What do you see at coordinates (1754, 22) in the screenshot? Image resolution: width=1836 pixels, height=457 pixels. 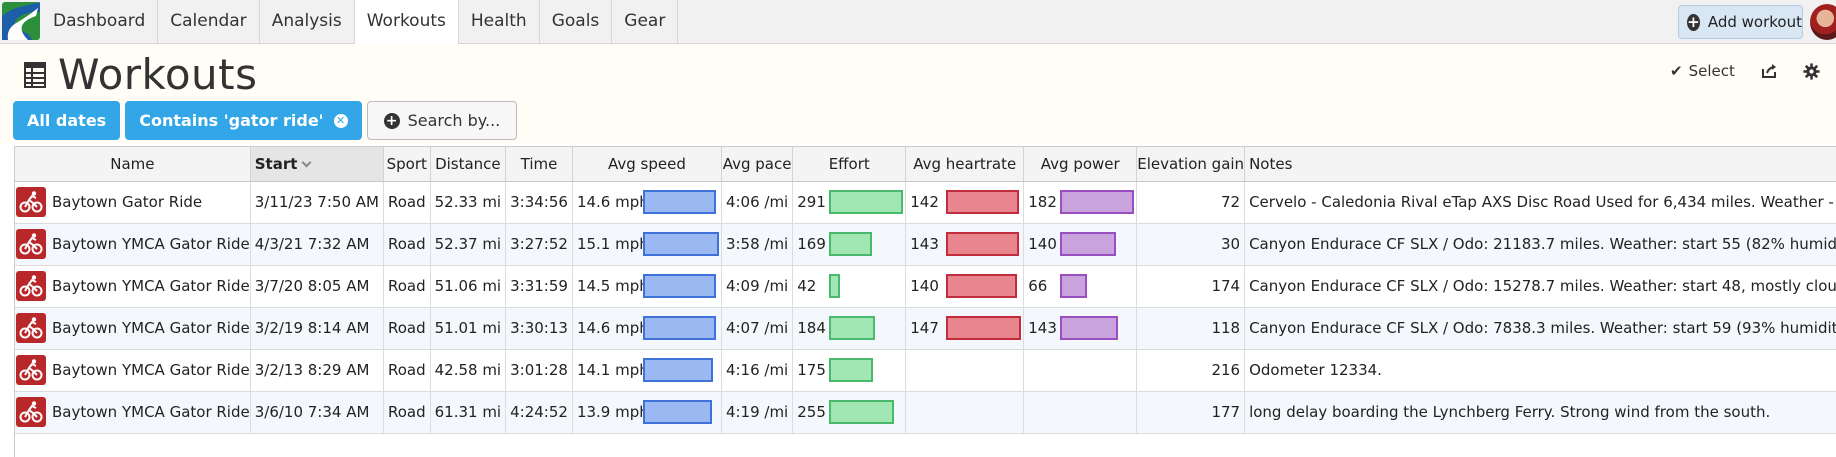 I see `add-workout-label: Add workout` at bounding box center [1754, 22].